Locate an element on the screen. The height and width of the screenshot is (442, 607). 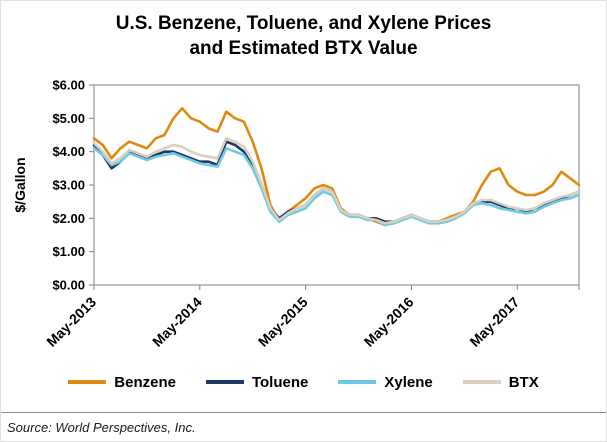
chart-title-line-2: and Estimated BTX Value is located at coordinates (303, 48).